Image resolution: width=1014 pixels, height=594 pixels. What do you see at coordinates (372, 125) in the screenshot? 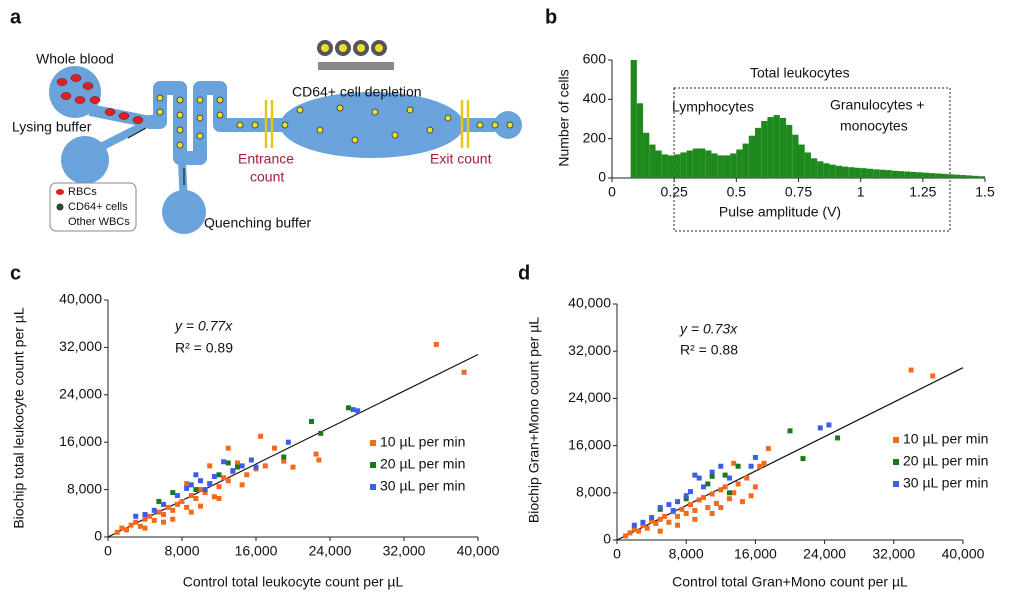
I see `depletion-chamber` at bounding box center [372, 125].